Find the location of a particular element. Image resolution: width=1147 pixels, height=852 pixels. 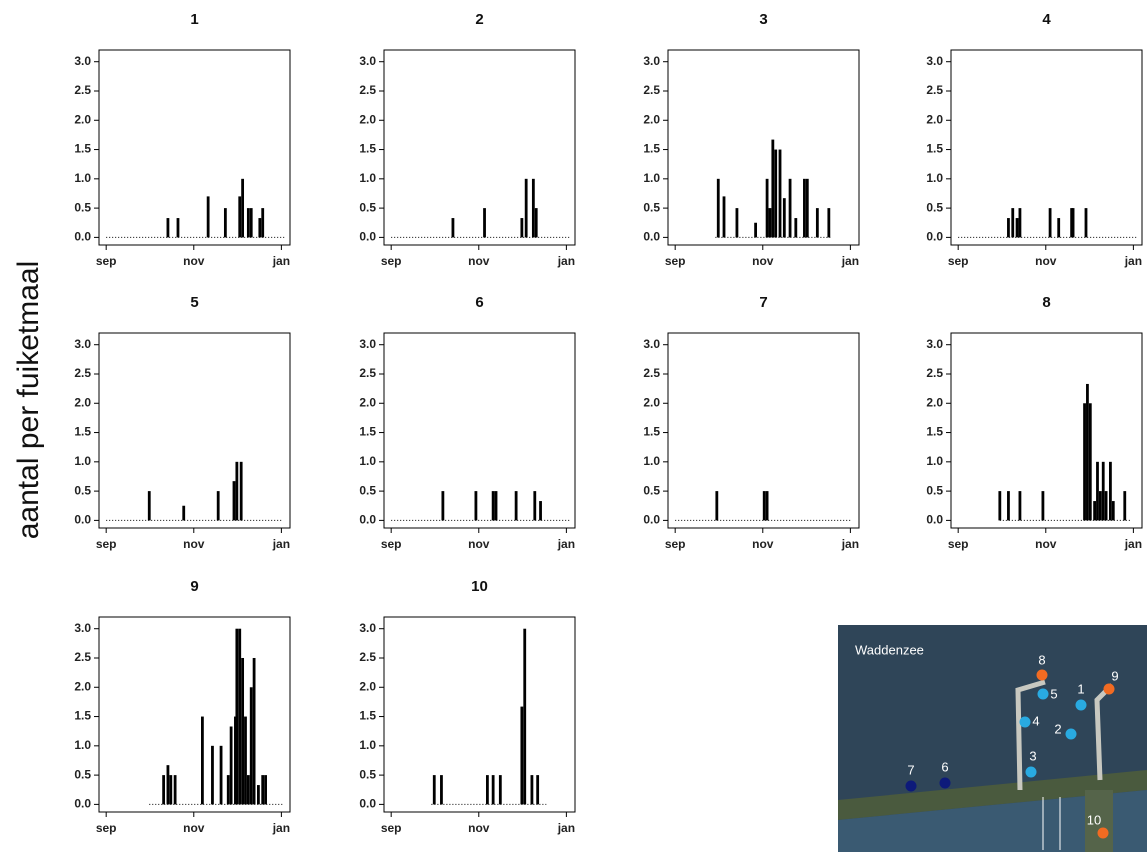

panel-title: 4 is located at coordinates (1046, 19).